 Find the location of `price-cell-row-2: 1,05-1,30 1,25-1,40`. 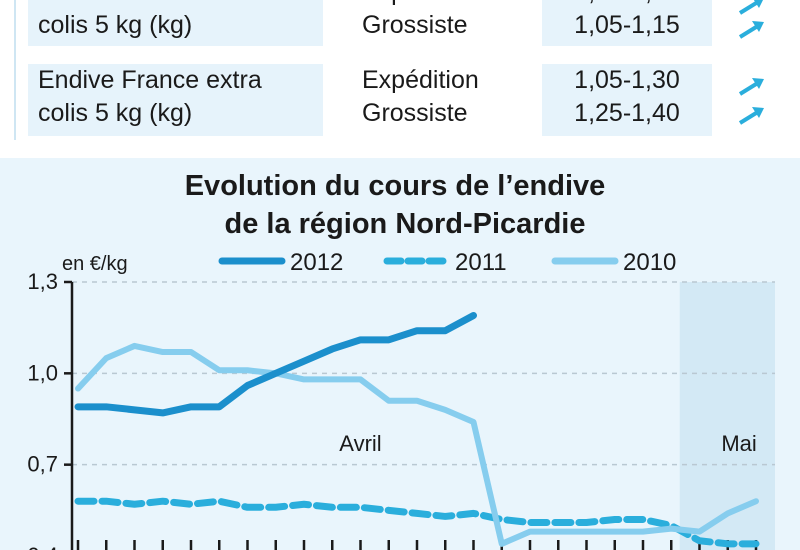

price-cell-row-2: 1,05-1,30 1,25-1,40 is located at coordinates (627, 100).